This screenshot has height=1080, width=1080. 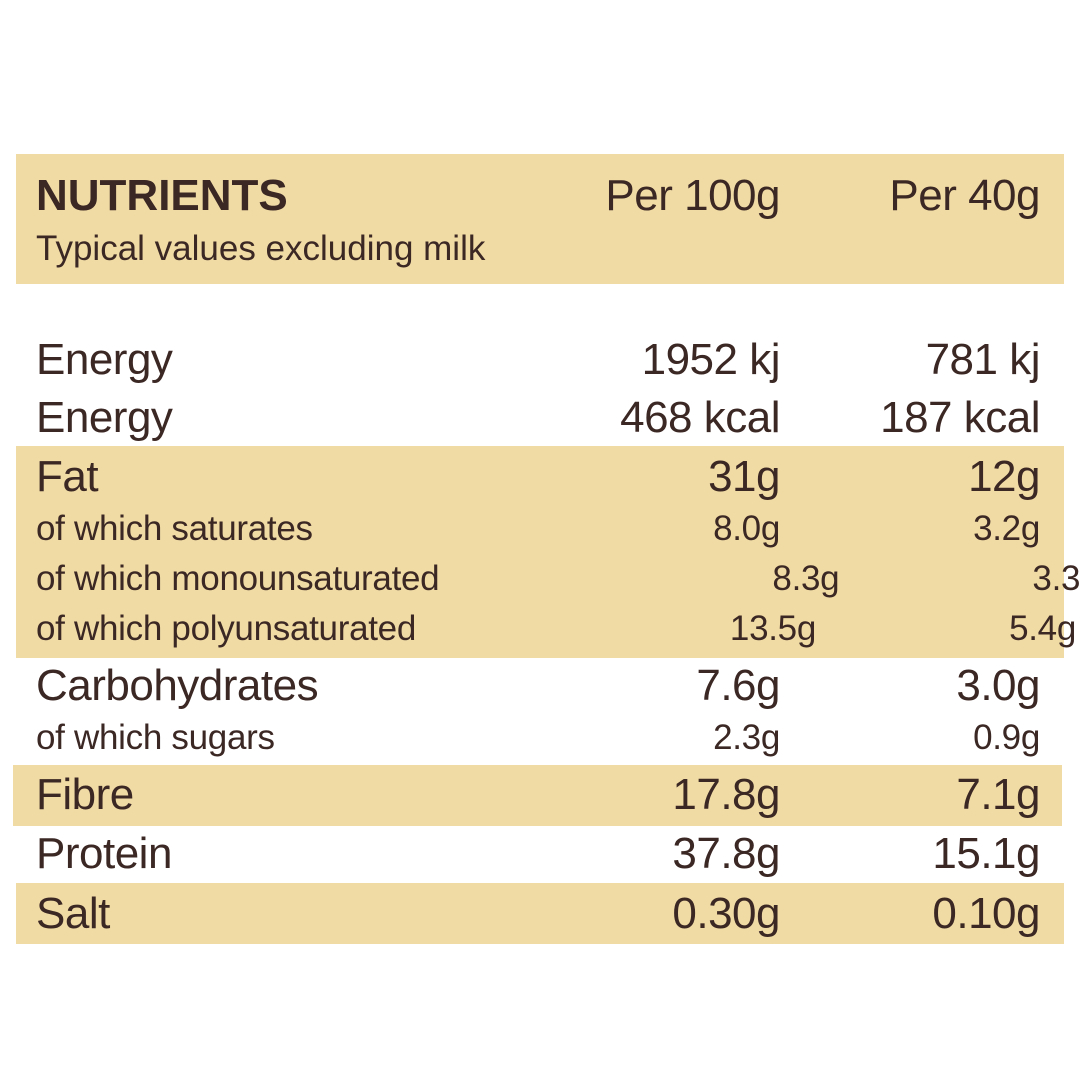 What do you see at coordinates (538, 417) in the screenshot?
I see `table-row-energy-kcal: Energy 468 kcal 187 kcal` at bounding box center [538, 417].